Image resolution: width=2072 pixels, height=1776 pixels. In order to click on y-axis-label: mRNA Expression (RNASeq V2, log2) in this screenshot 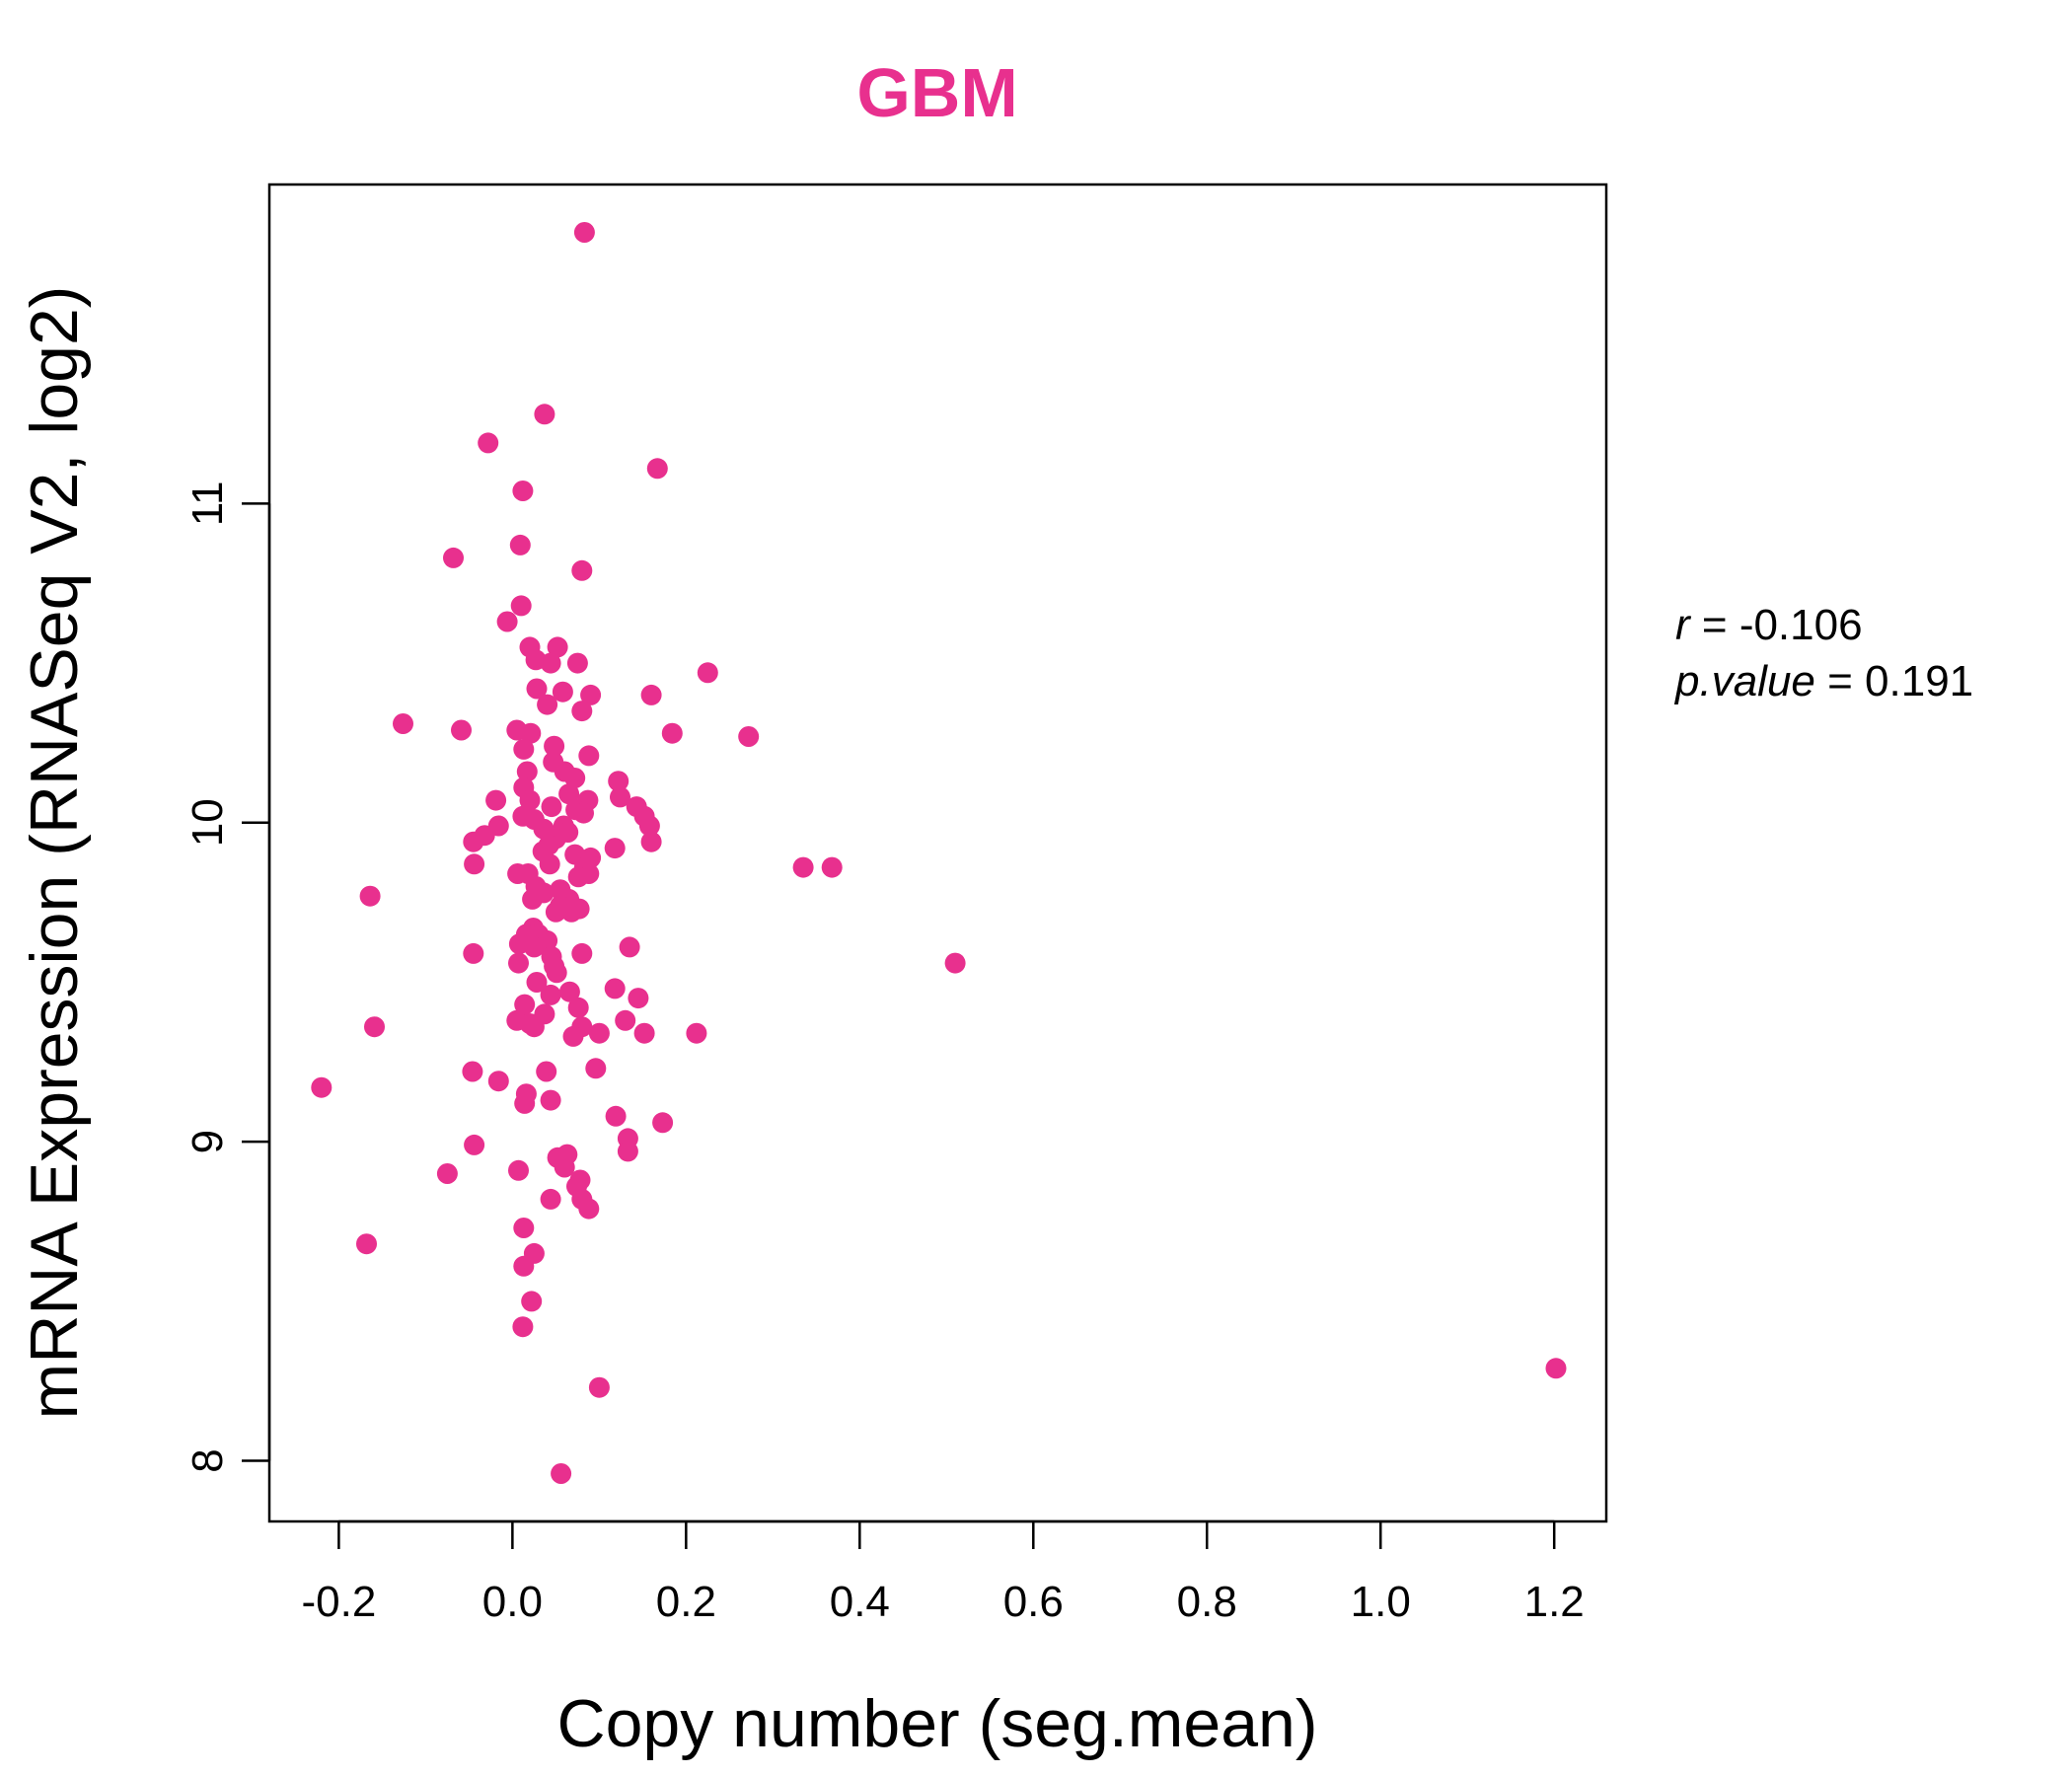, I will do `click(55, 853)`.